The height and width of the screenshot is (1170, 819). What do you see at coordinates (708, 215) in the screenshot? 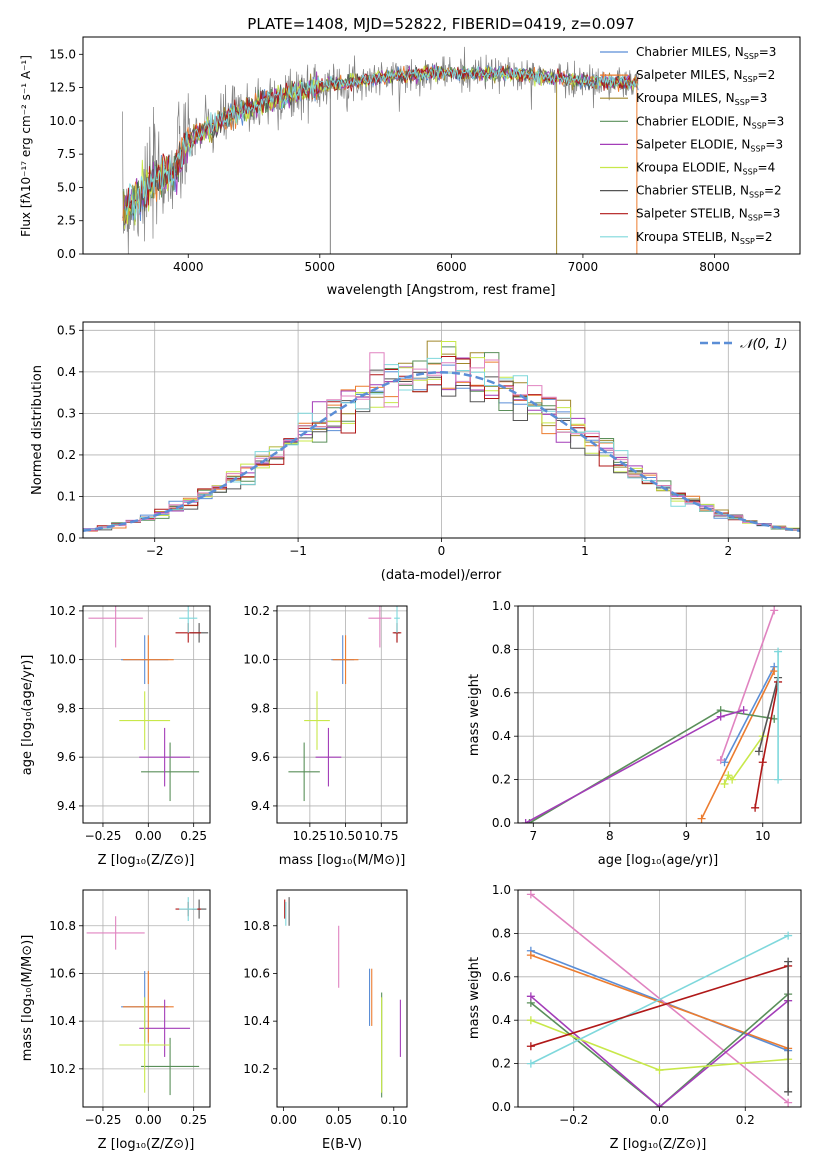
I see `legend-label-7: Salpeter STELIB, NSSP=3` at bounding box center [708, 215].